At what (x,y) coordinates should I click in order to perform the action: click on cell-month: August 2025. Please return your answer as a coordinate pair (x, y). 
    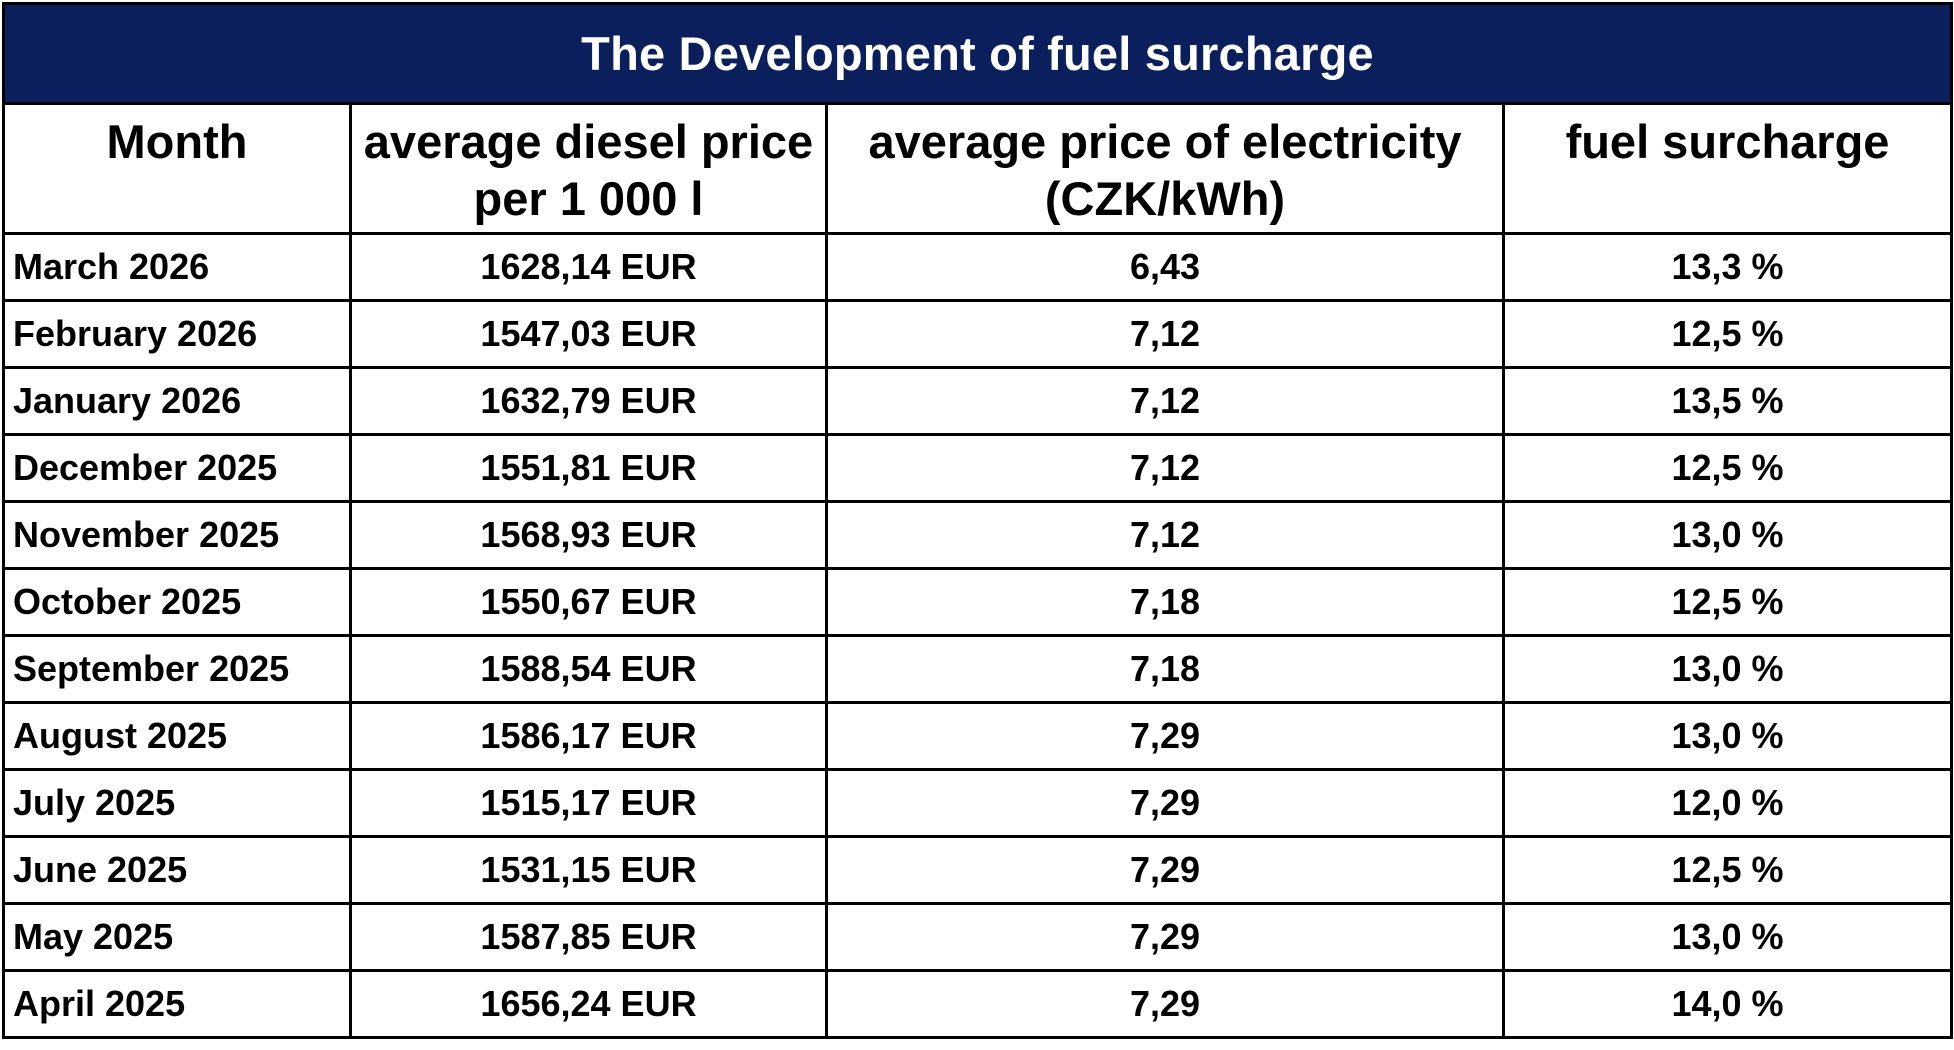
    Looking at the image, I should click on (177, 736).